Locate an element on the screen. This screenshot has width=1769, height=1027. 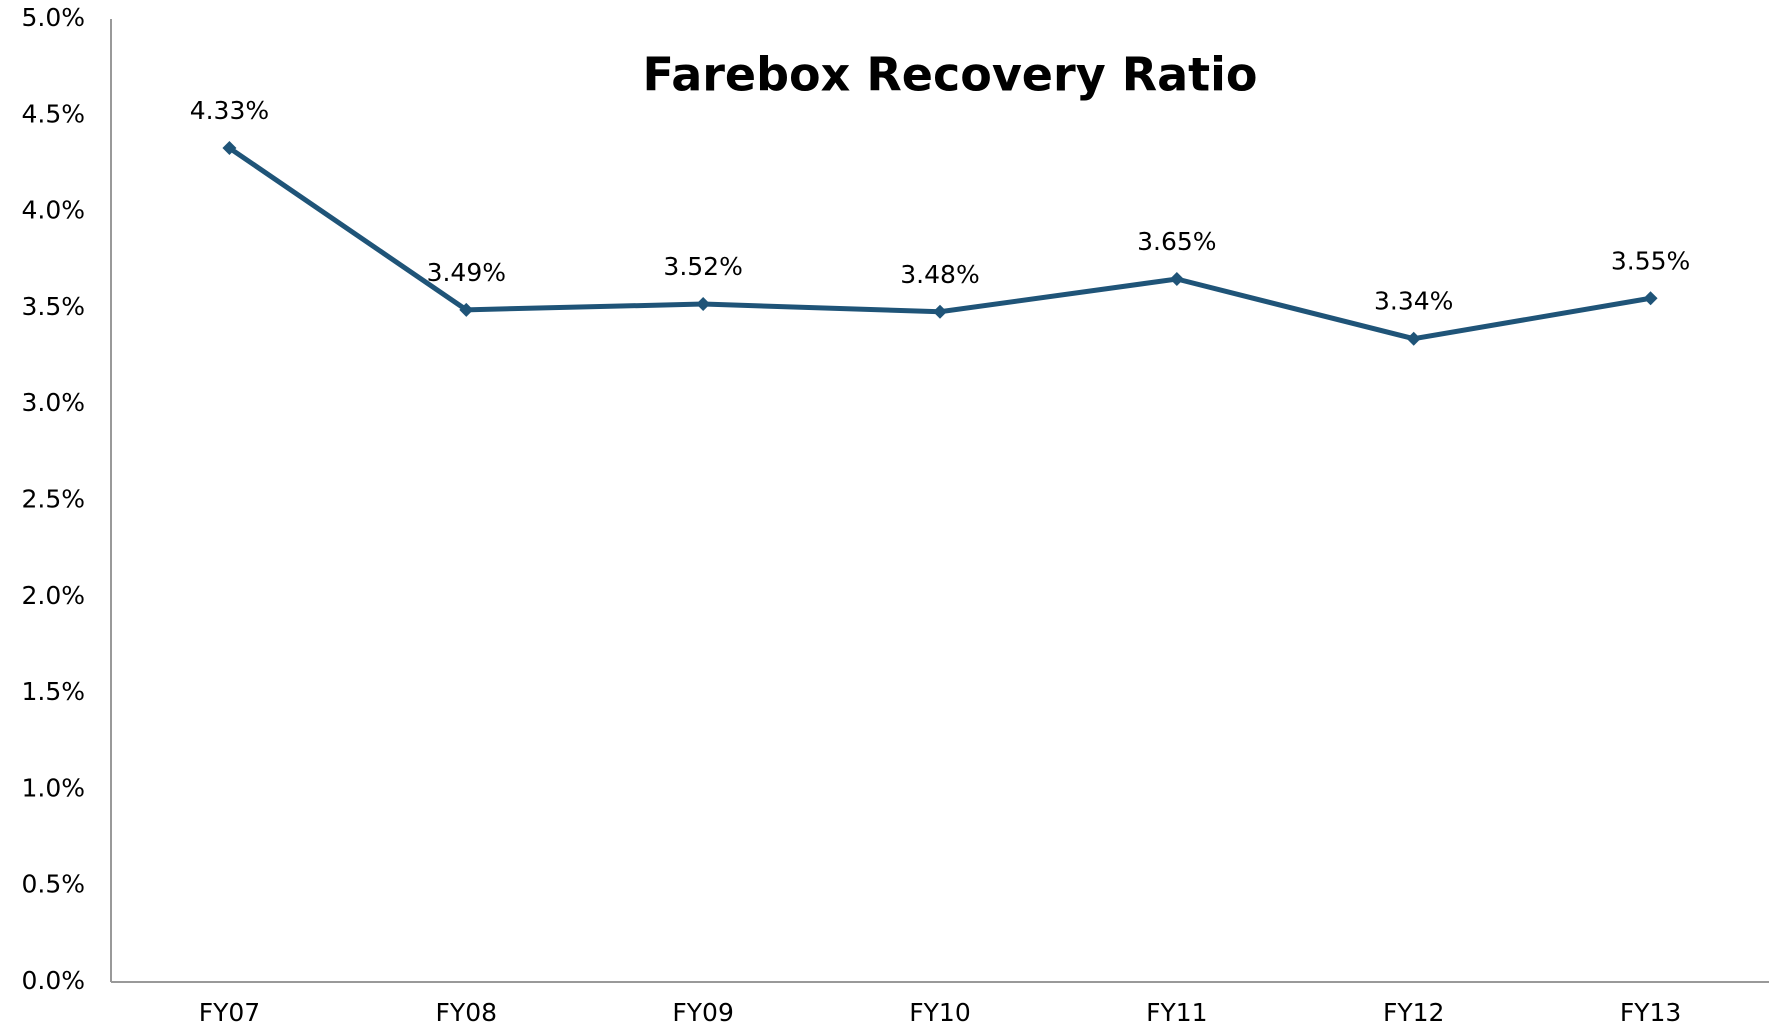
y-tick-label: 0.5% is located at coordinates (53, 884).